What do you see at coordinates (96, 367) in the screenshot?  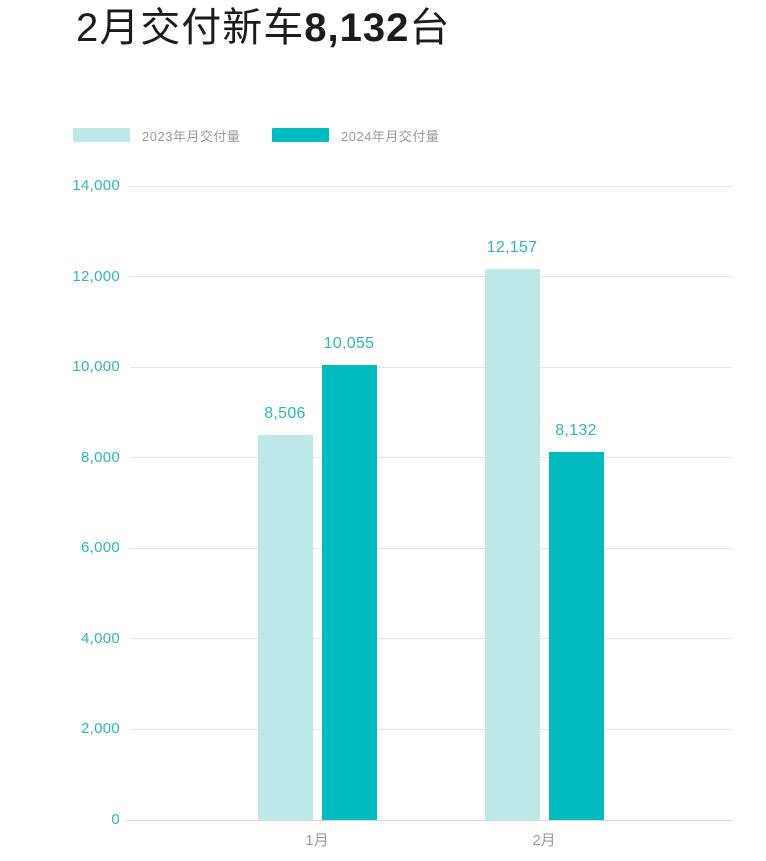 I see `y-axis-tick-10,000: 10,000` at bounding box center [96, 367].